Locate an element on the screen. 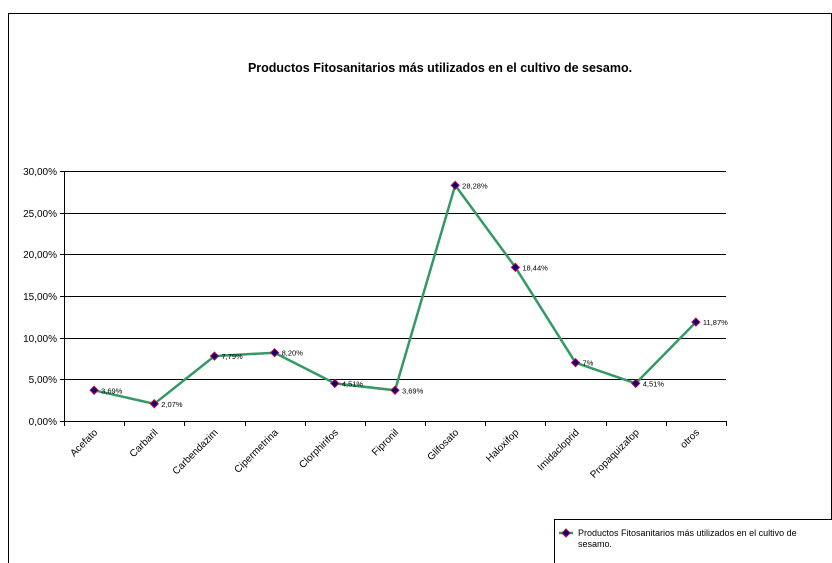 This screenshot has height=563, width=832. data-label: 2,07% is located at coordinates (172, 404).